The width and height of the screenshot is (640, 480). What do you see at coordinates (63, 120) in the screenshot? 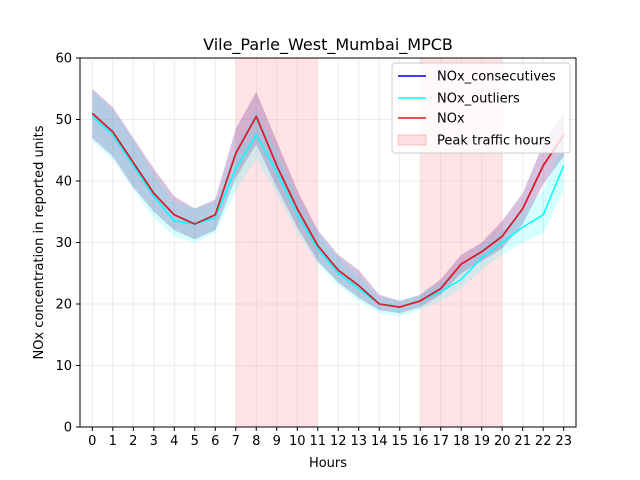
I see `y-tick-label-5: 50` at bounding box center [63, 120].